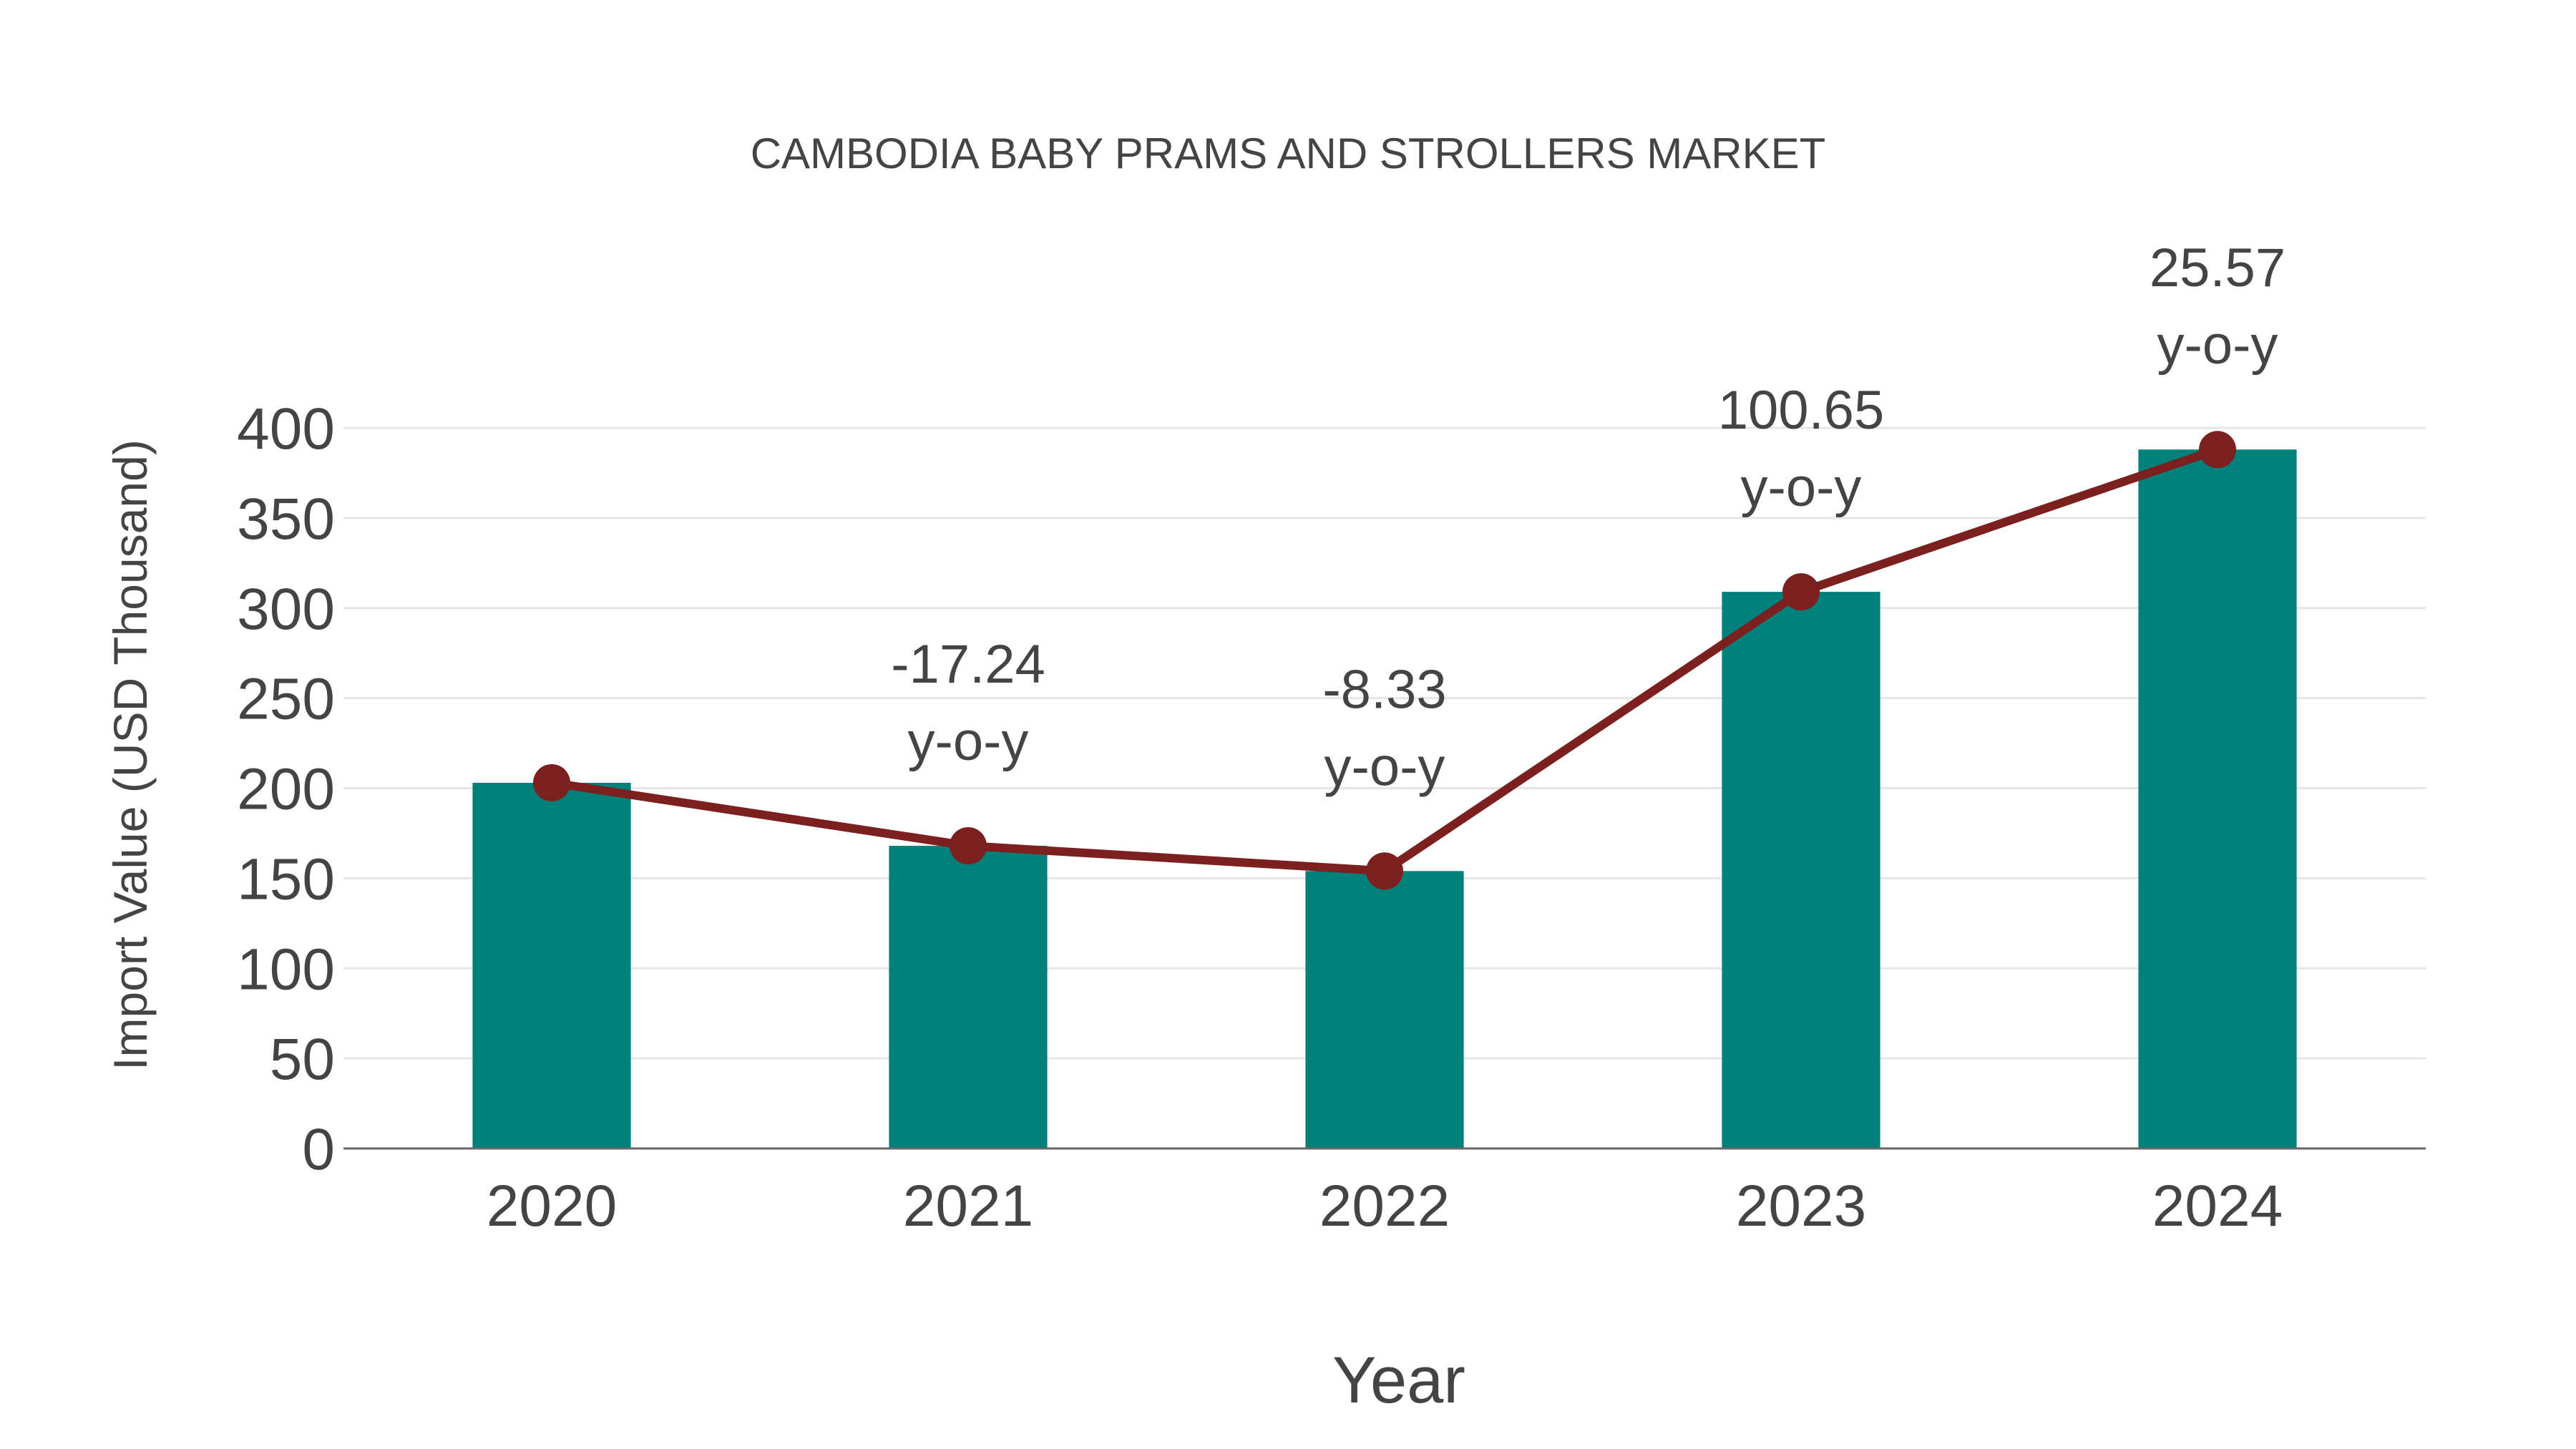 Image resolution: width=2576 pixels, height=1449 pixels. I want to click on y-axis-ticks: 0 50 100 150 200 250 300 350 400, so click(286, 789).